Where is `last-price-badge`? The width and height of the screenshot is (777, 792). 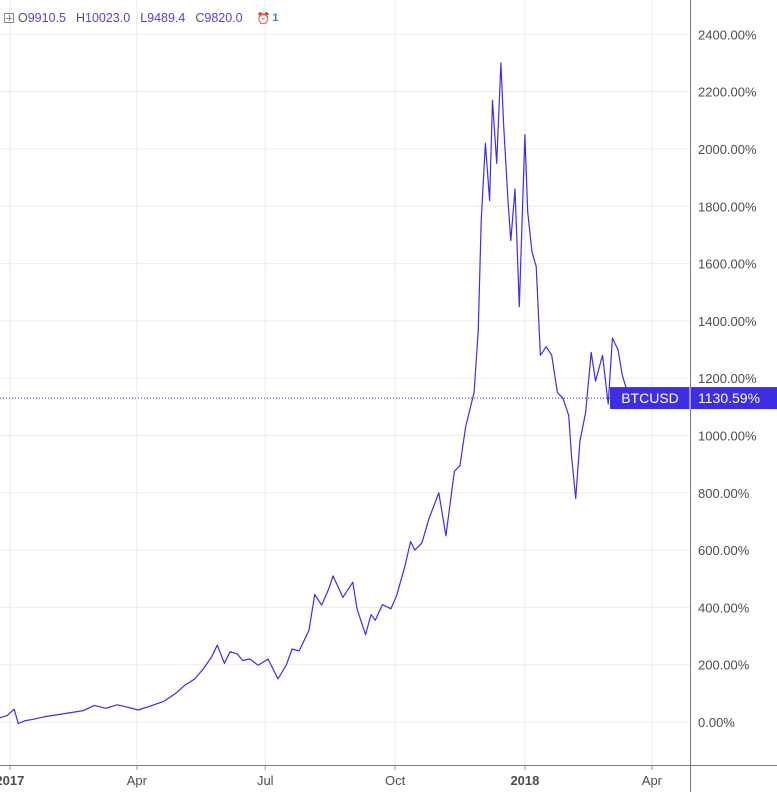 last-price-badge is located at coordinates (693, 398).